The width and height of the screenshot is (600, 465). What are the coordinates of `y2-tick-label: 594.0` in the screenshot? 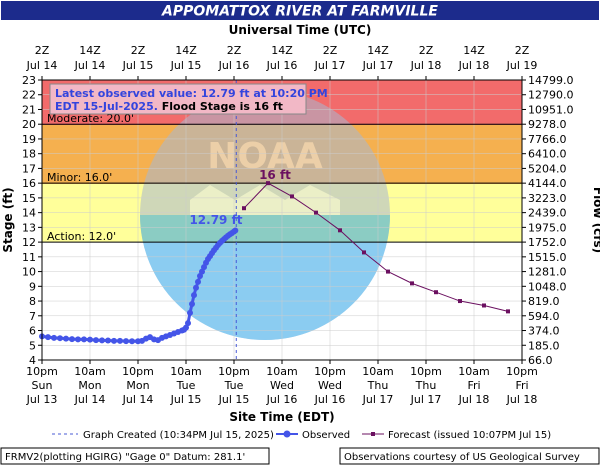 It's located at (544, 316).